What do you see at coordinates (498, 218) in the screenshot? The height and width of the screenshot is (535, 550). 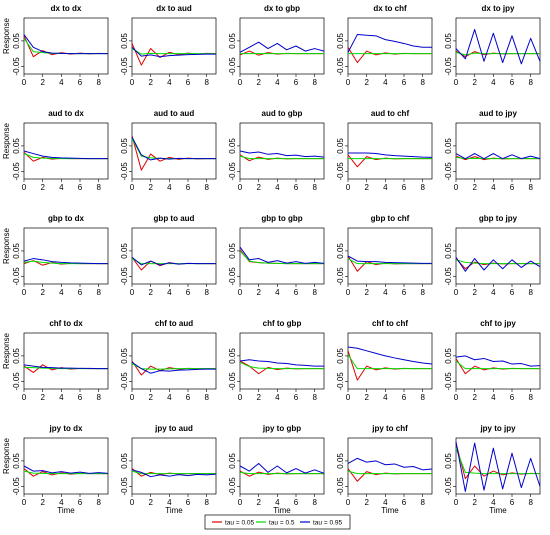 I see `panel-title: gbp to jpy` at bounding box center [498, 218].